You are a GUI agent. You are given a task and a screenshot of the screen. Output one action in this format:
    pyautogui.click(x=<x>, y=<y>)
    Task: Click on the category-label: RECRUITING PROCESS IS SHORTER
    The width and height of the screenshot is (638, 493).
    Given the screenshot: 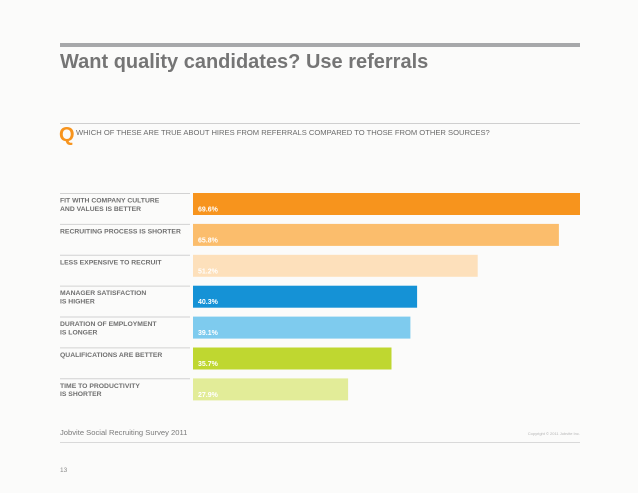 What is the action you would take?
    pyautogui.click(x=120, y=231)
    